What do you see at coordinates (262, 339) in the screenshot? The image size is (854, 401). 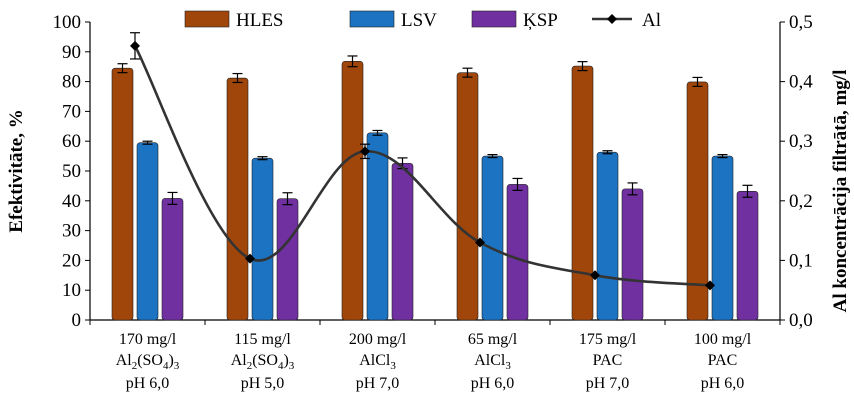 I see `category-label-line1: 115 mg/l` at bounding box center [262, 339].